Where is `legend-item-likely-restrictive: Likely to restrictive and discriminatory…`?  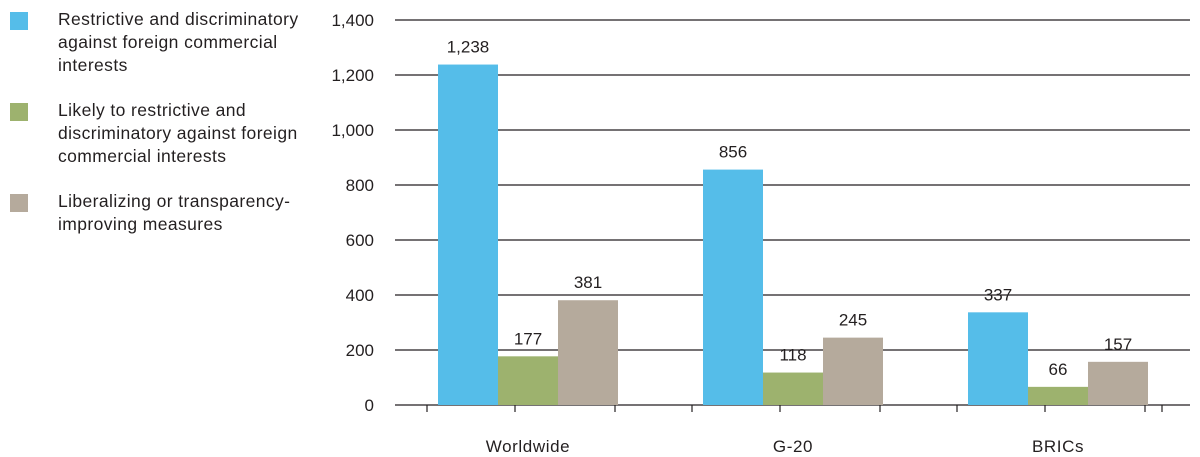 legend-item-likely-restrictive: Likely to restrictive and discriminatory… is located at coordinates (155, 133).